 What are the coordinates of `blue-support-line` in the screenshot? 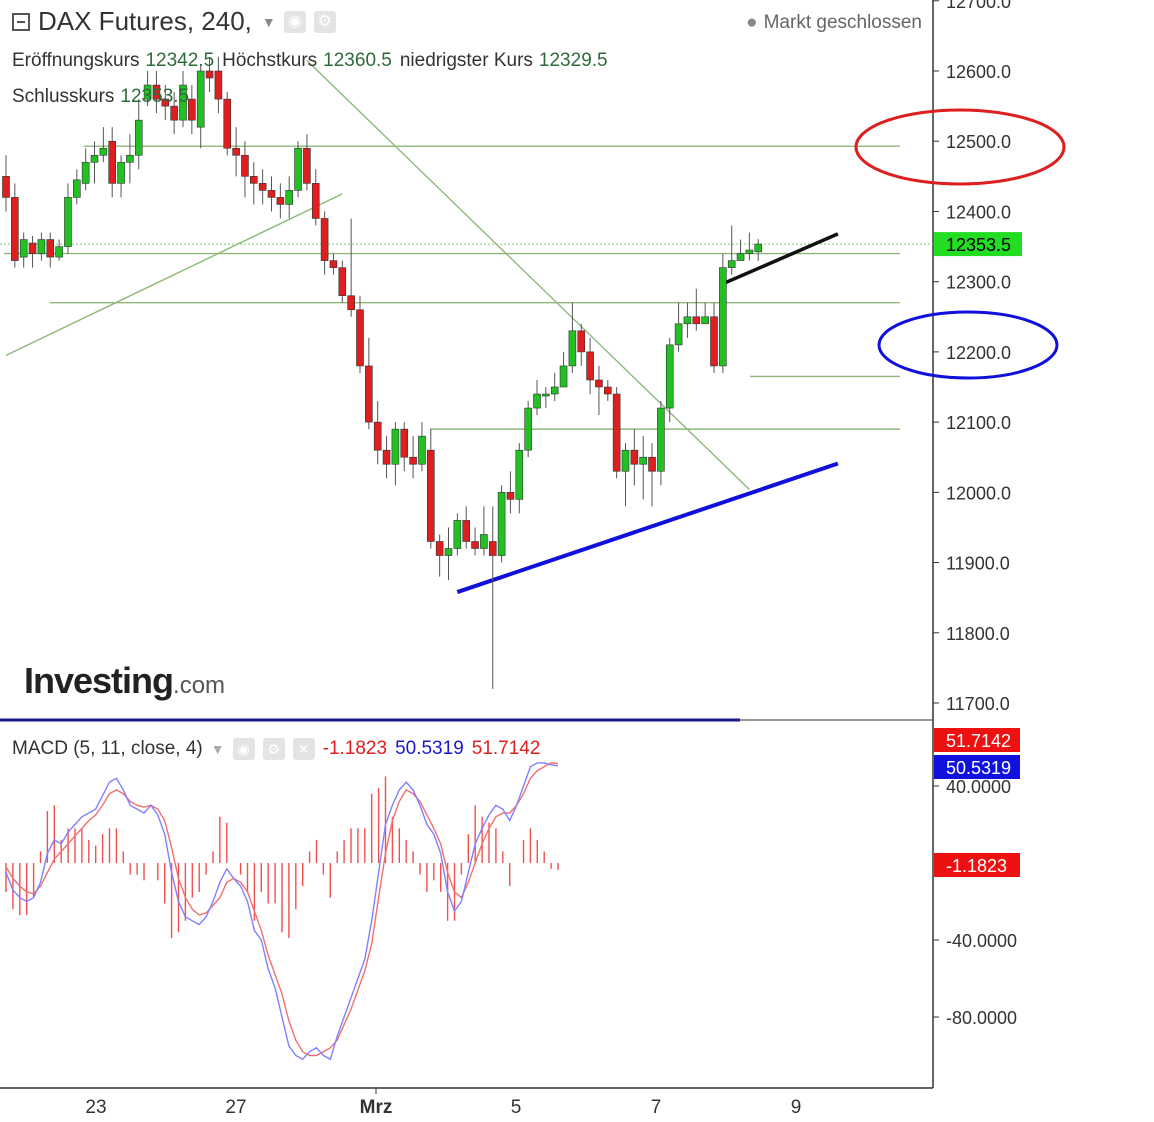 It's located at (647, 527).